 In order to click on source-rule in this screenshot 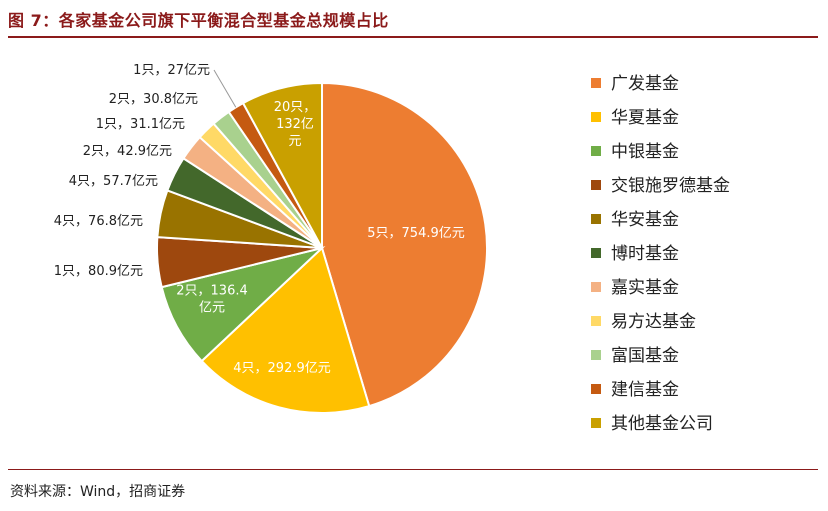, I will do `click(413, 469)`.